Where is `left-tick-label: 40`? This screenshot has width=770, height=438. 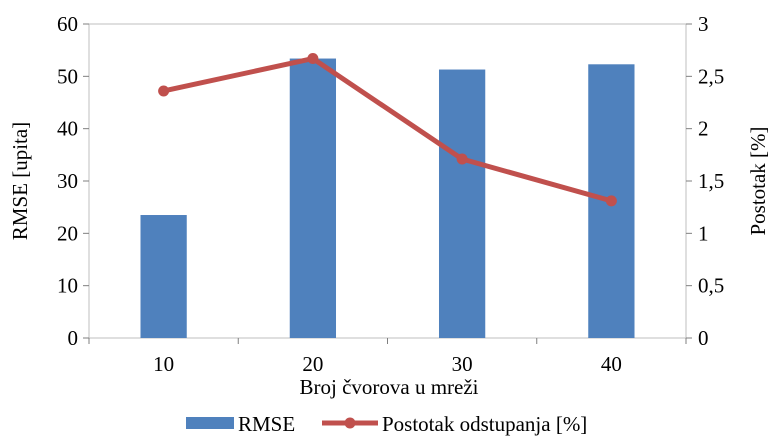
left-tick-label: 40 is located at coordinates (67, 129).